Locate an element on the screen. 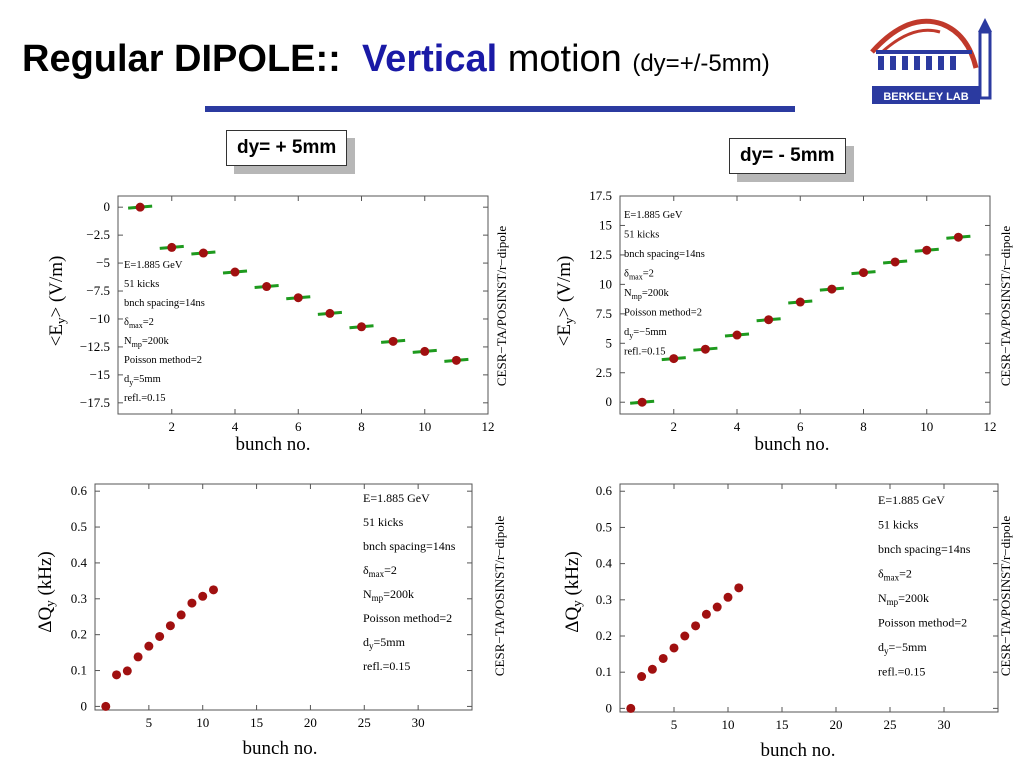 The width and height of the screenshot is (1024, 768). y-tick-label: 2.5 is located at coordinates (604, 372).